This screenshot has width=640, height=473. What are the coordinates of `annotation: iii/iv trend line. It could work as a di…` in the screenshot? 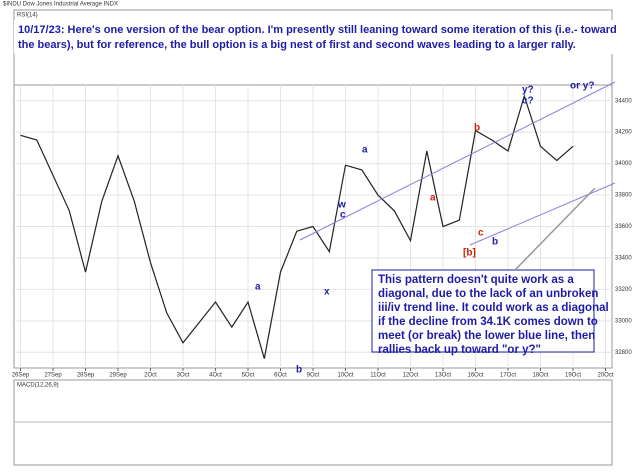 It's located at (493, 308).